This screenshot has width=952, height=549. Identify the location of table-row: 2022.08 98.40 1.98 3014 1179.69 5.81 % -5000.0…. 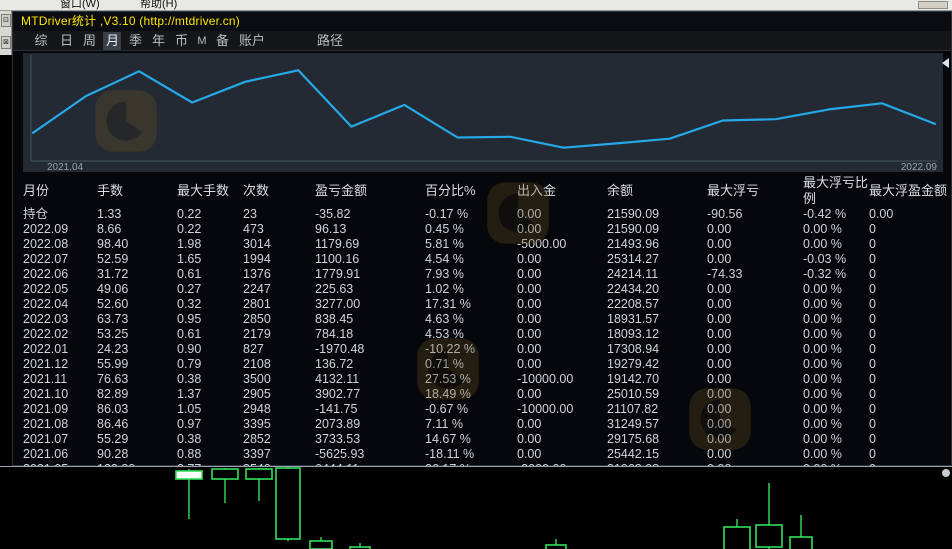
(487, 244).